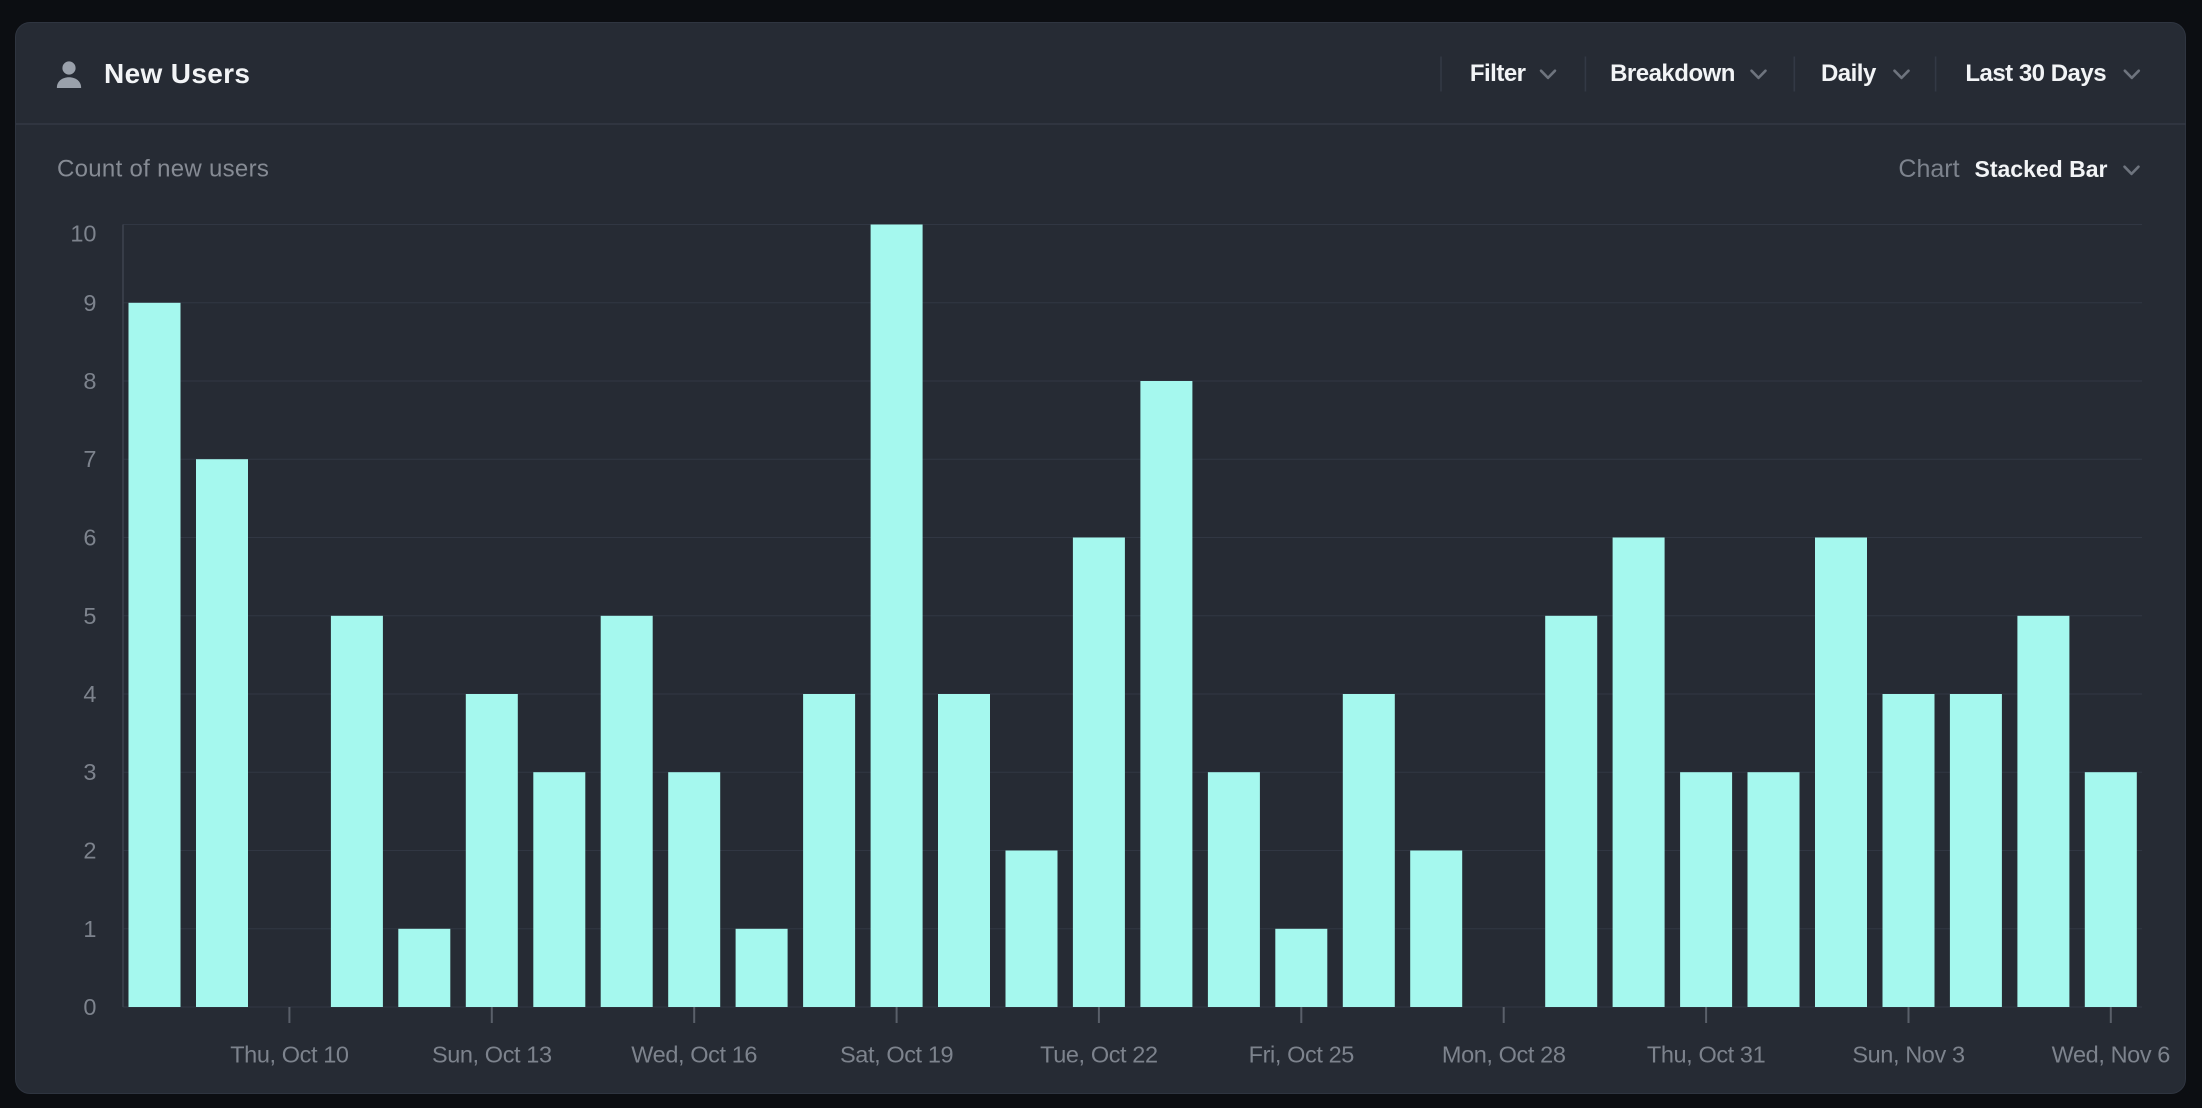 The image size is (2202, 1108). Describe the element at coordinates (1498, 73) in the screenshot. I see `svg-text: Filter` at that location.